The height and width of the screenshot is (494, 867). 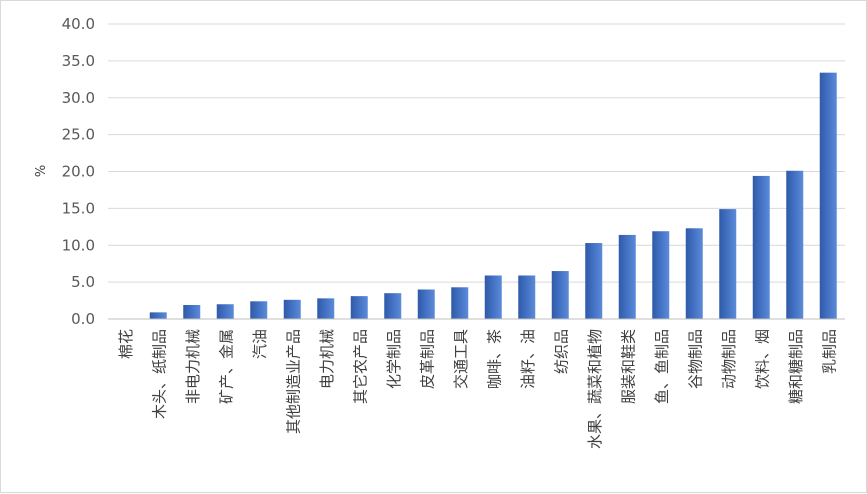 I want to click on x-tick-label: 非电力机械, so click(x=193, y=366).